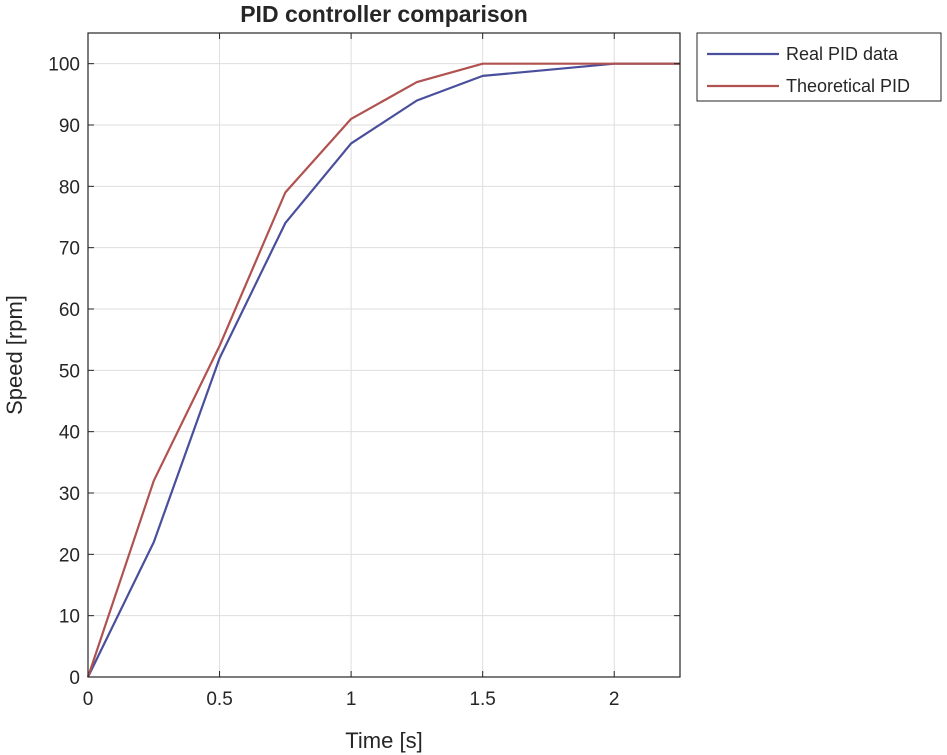 This screenshot has width=947, height=755. I want to click on y-tick-label: 50, so click(69, 371).